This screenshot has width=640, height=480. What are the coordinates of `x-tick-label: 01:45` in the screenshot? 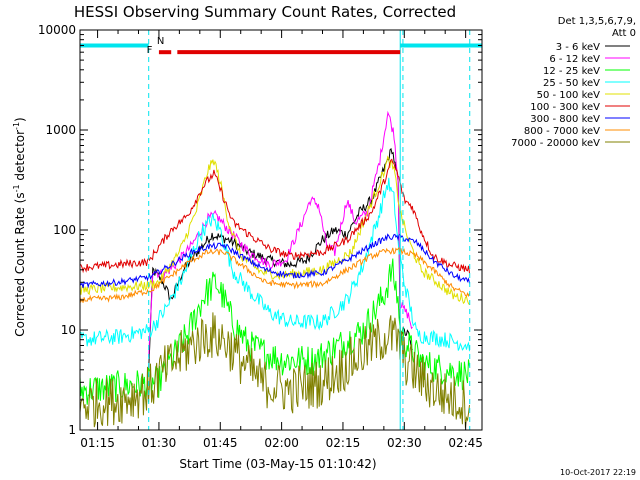 It's located at (220, 443).